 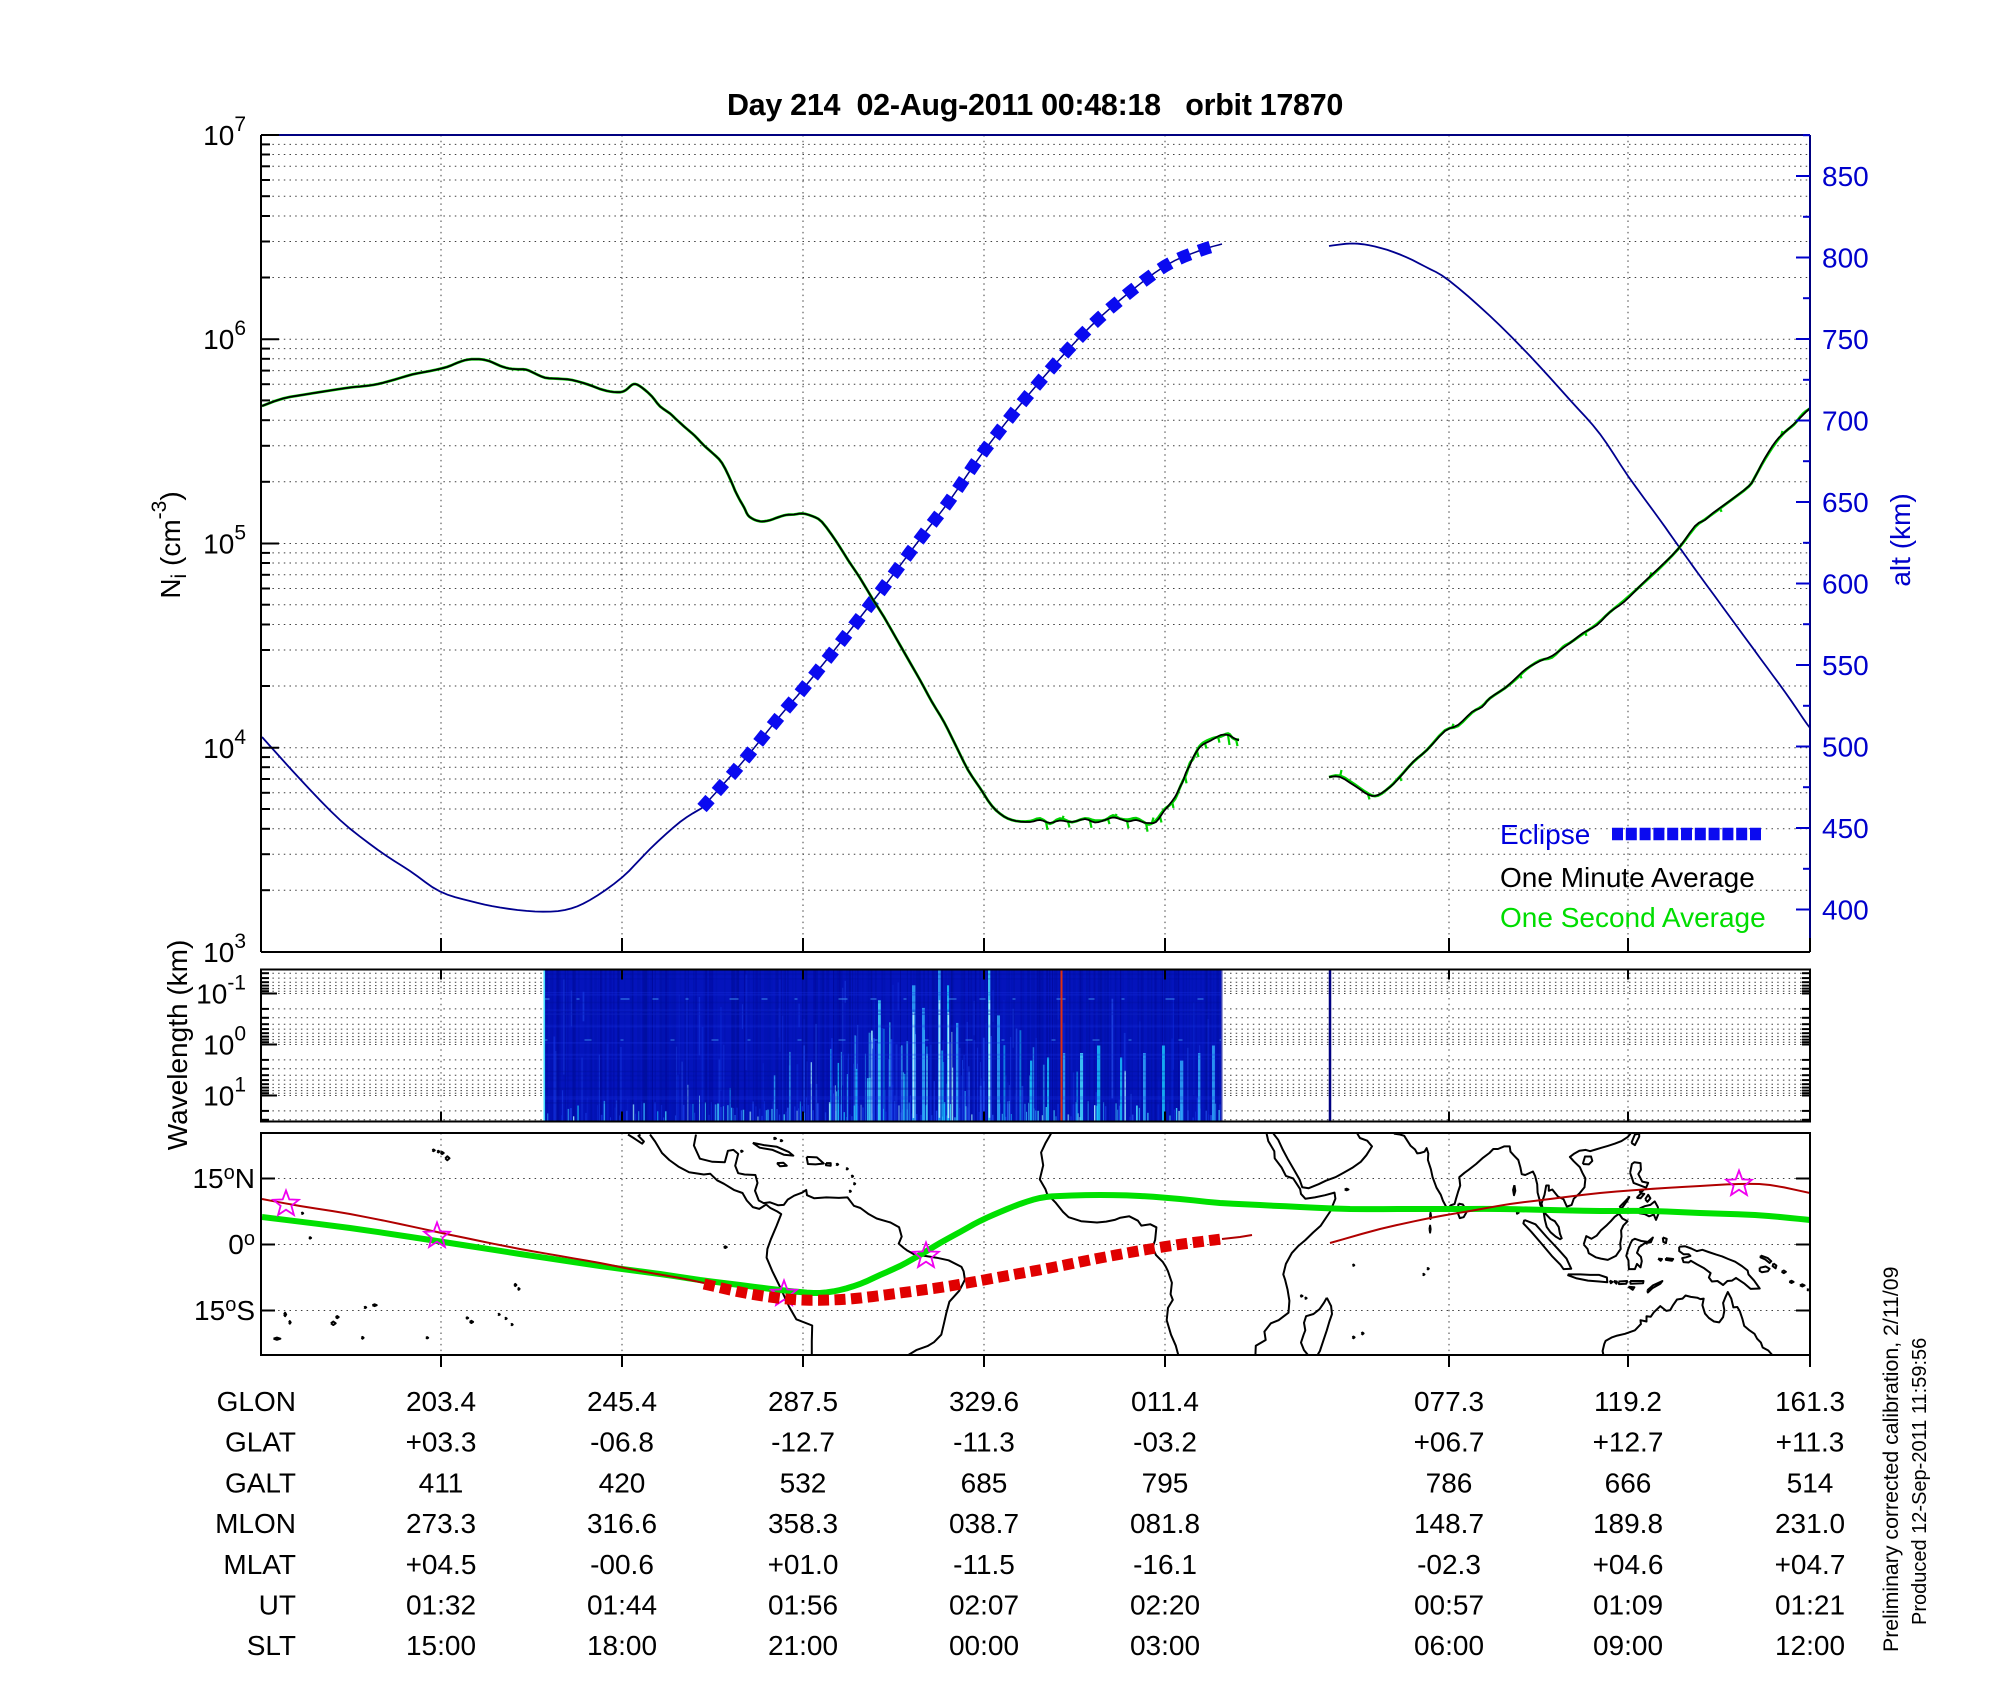 What do you see at coordinates (1845, 176) in the screenshot?
I see `svg-text: 850` at bounding box center [1845, 176].